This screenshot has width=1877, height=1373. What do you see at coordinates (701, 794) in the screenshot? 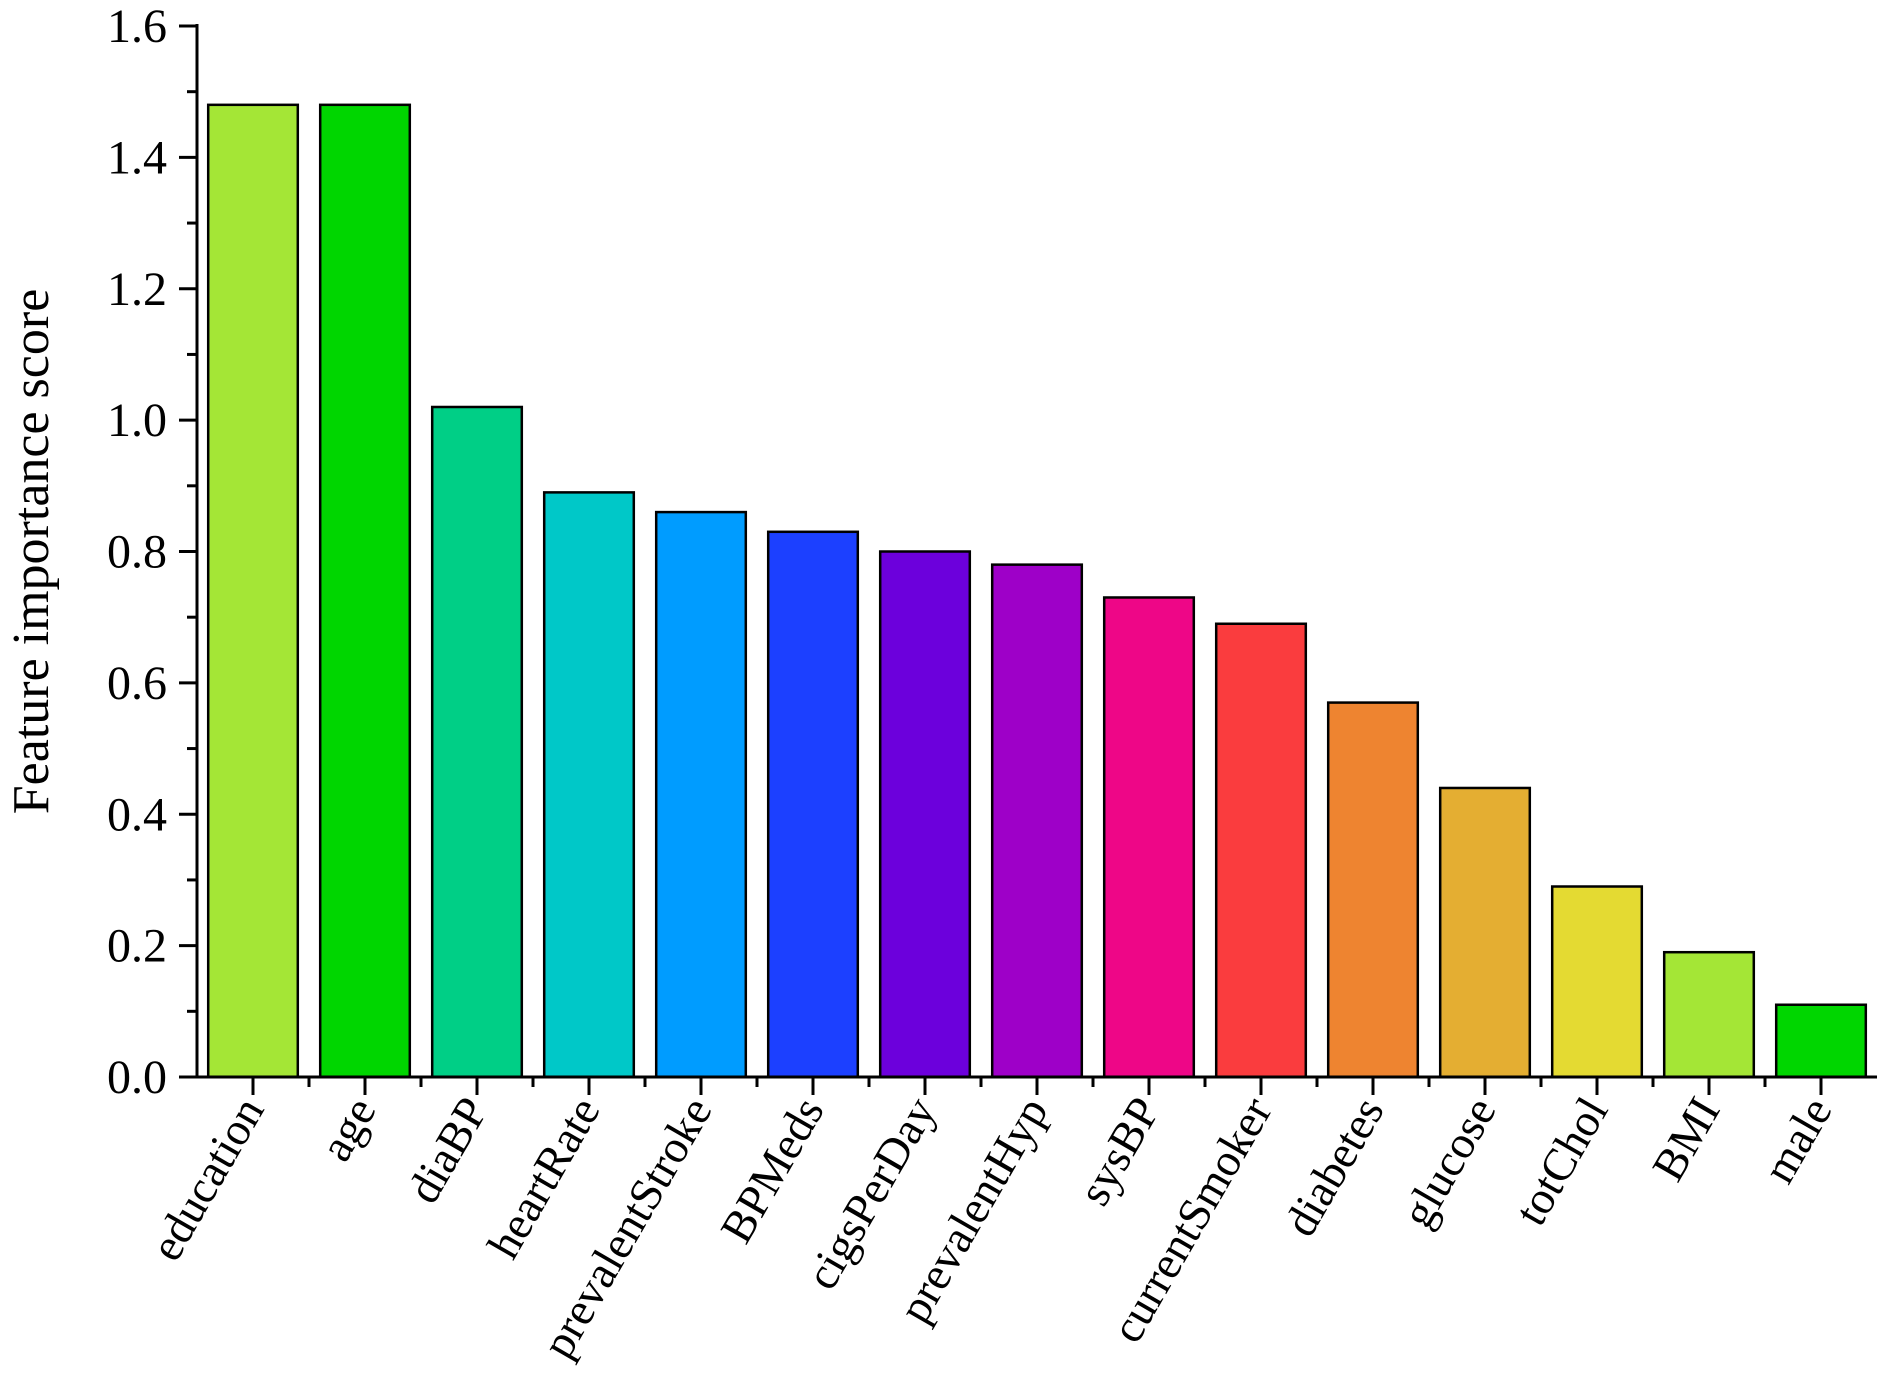
I see `bar-prevalentStroke` at bounding box center [701, 794].